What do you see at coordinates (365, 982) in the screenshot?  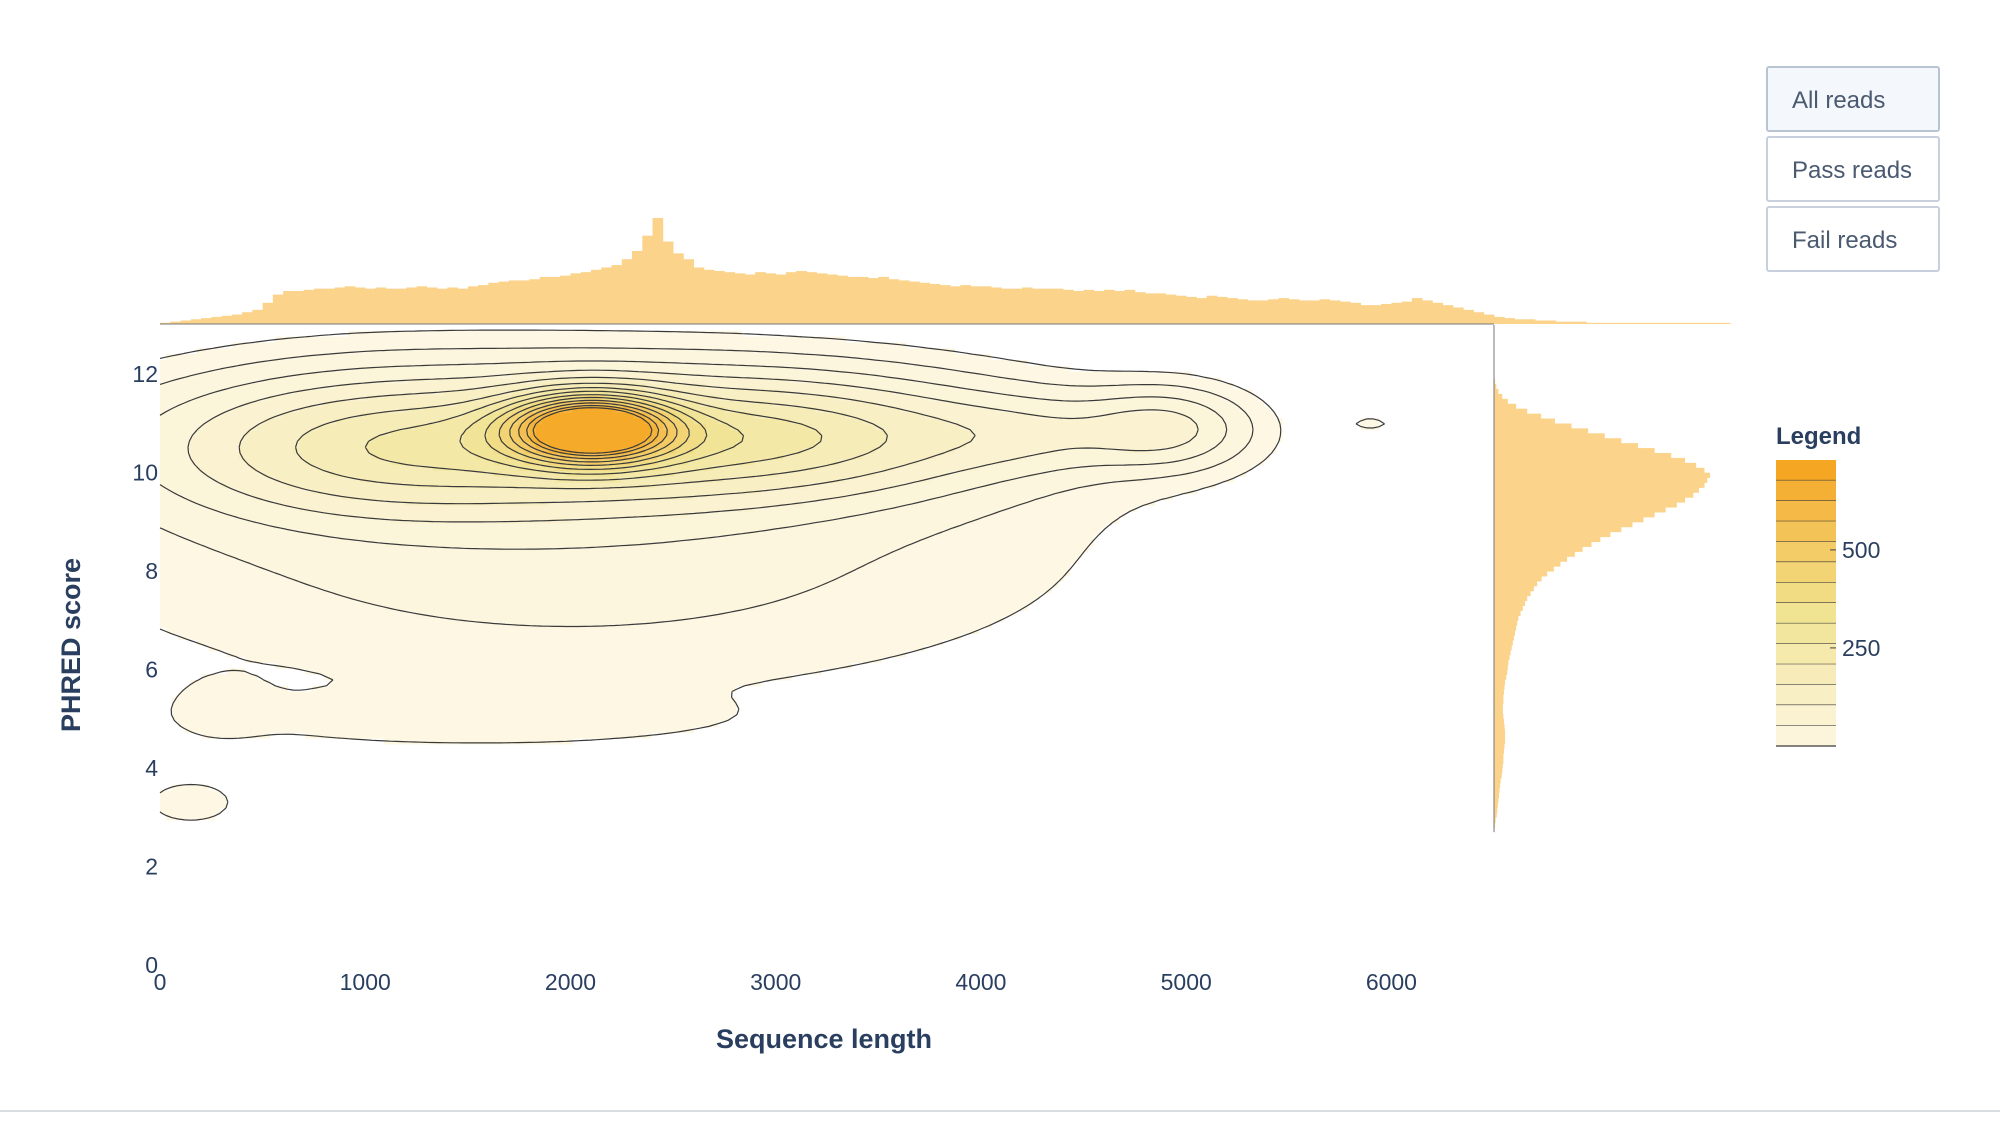 I see `x-tick-label: 1000` at bounding box center [365, 982].